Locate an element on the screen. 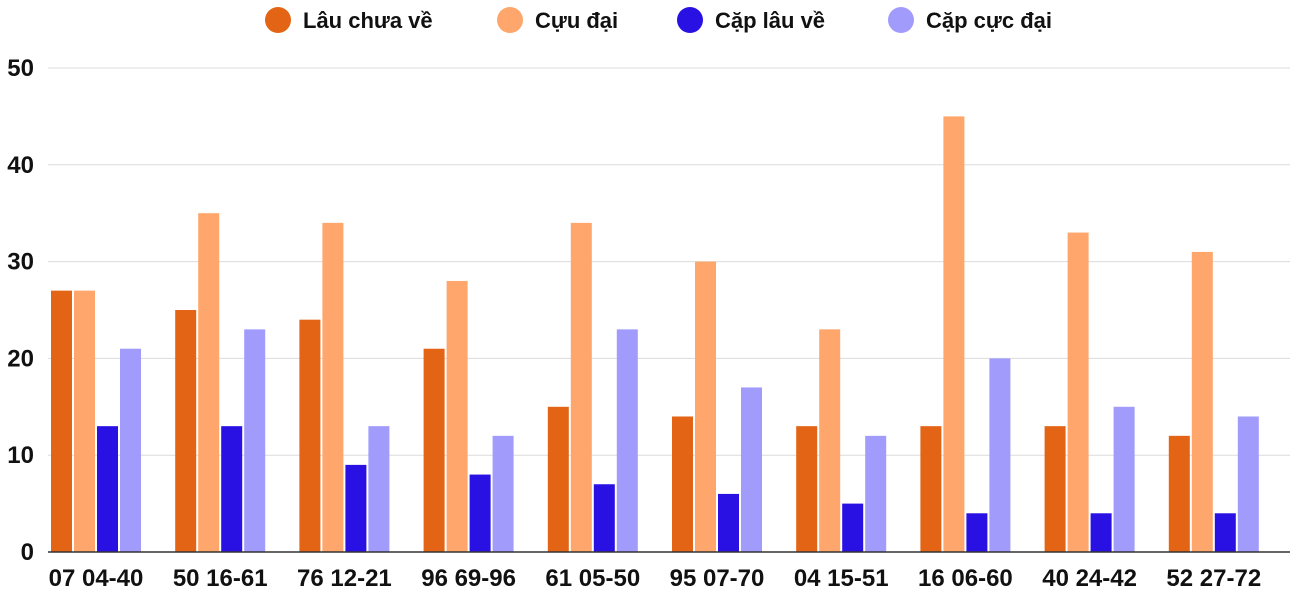  legend-label: Cặp cực đại is located at coordinates (989, 20).